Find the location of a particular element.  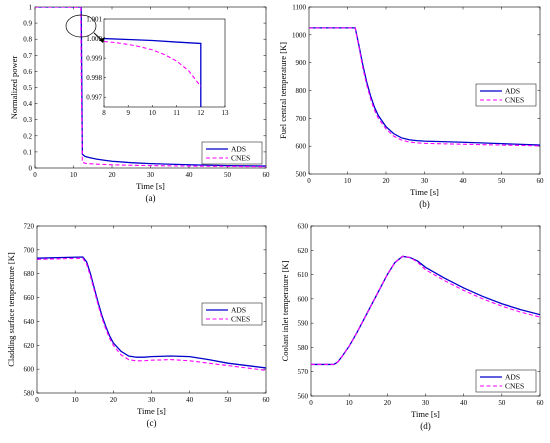

y-tick-label: 640 is located at coordinates (29, 322).